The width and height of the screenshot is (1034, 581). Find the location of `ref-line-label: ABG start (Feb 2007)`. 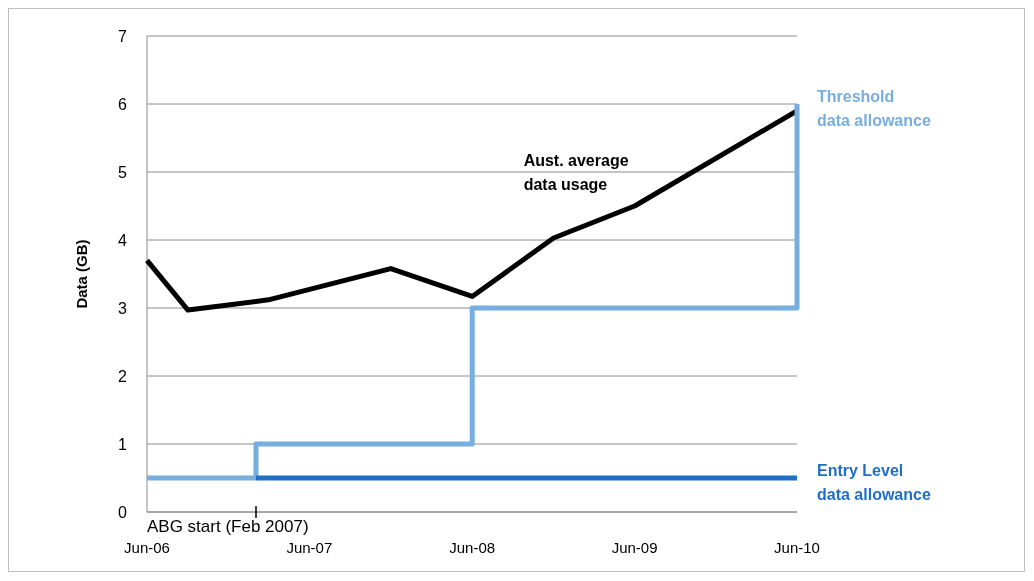

ref-line-label: ABG start (Feb 2007) is located at coordinates (228, 526).